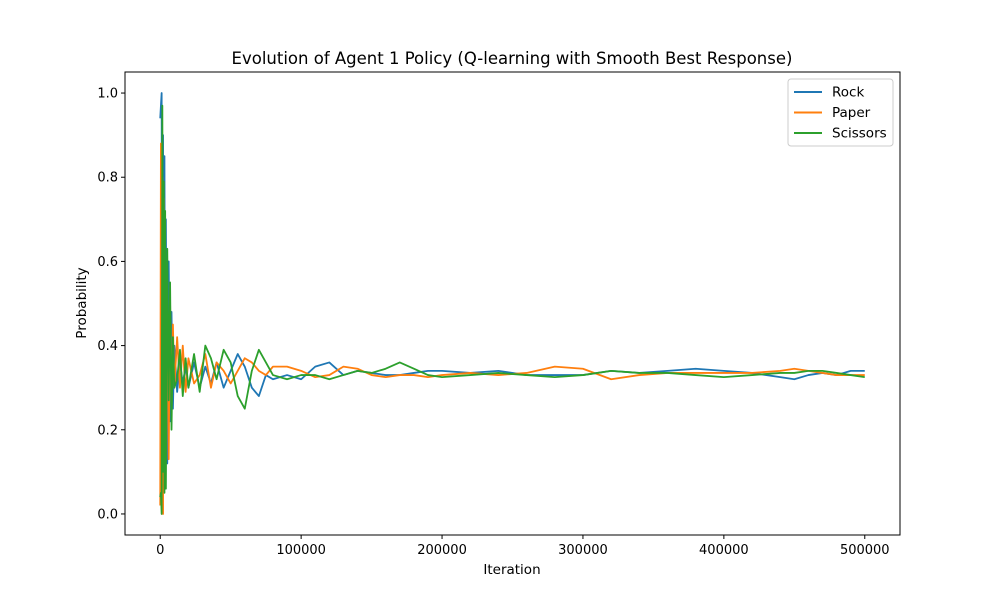 The width and height of the screenshot is (1000, 600). I want to click on x-tick-label: 300000, so click(583, 550).